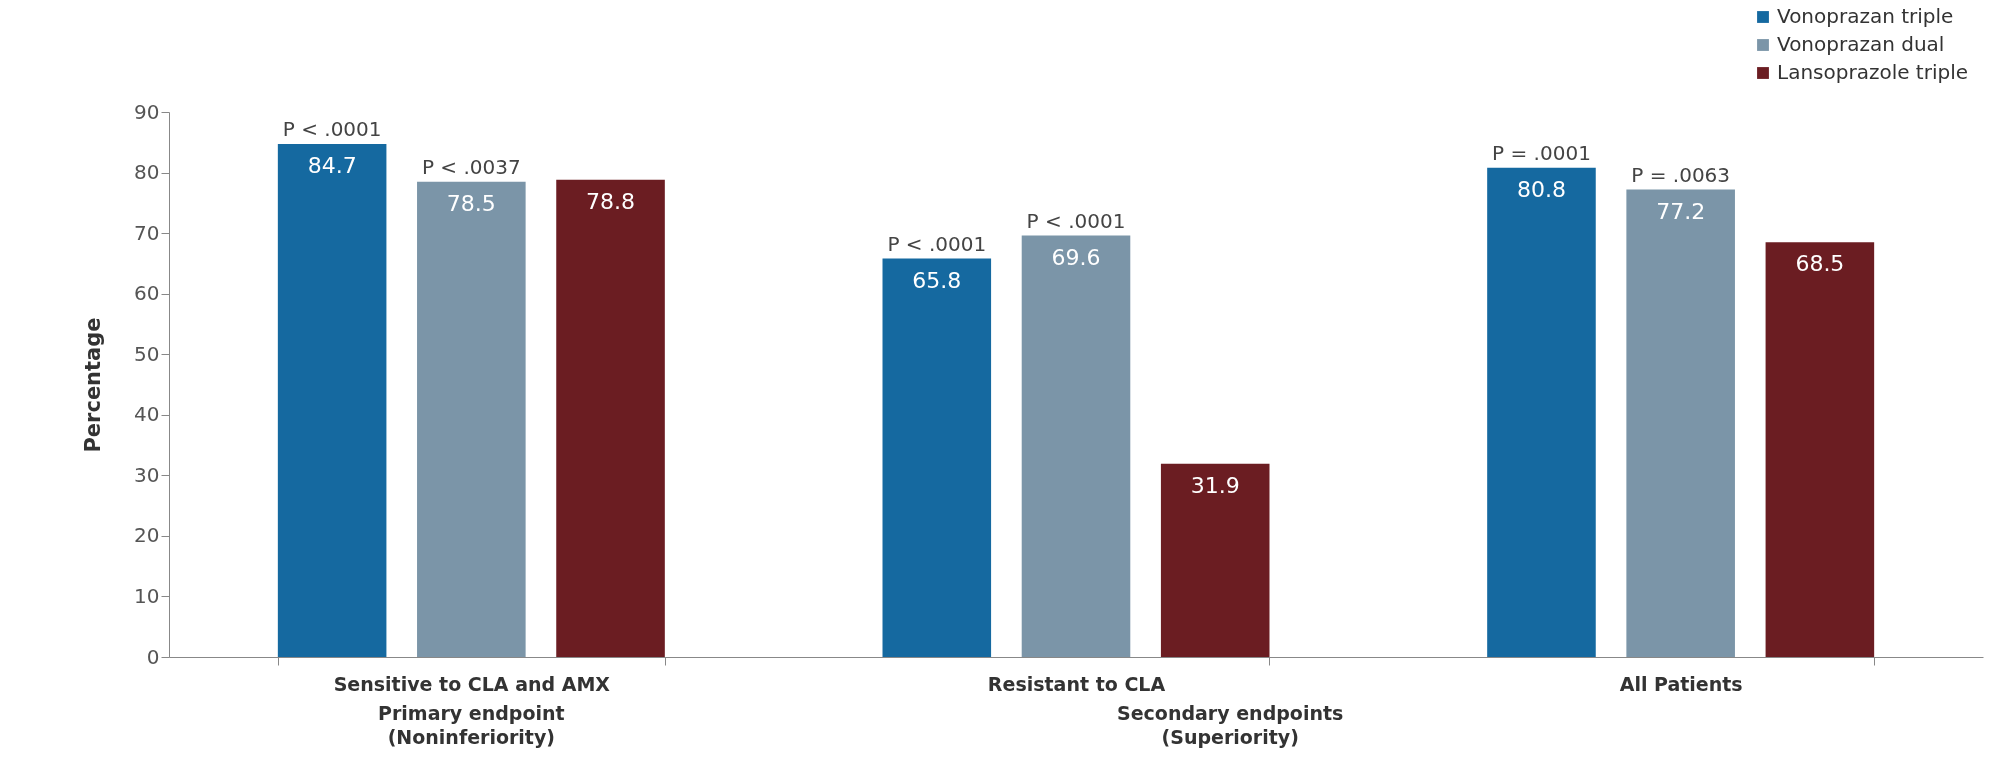 The image size is (1993, 777). What do you see at coordinates (93, 385) in the screenshot?
I see `y-axis-title: Percentage` at bounding box center [93, 385].